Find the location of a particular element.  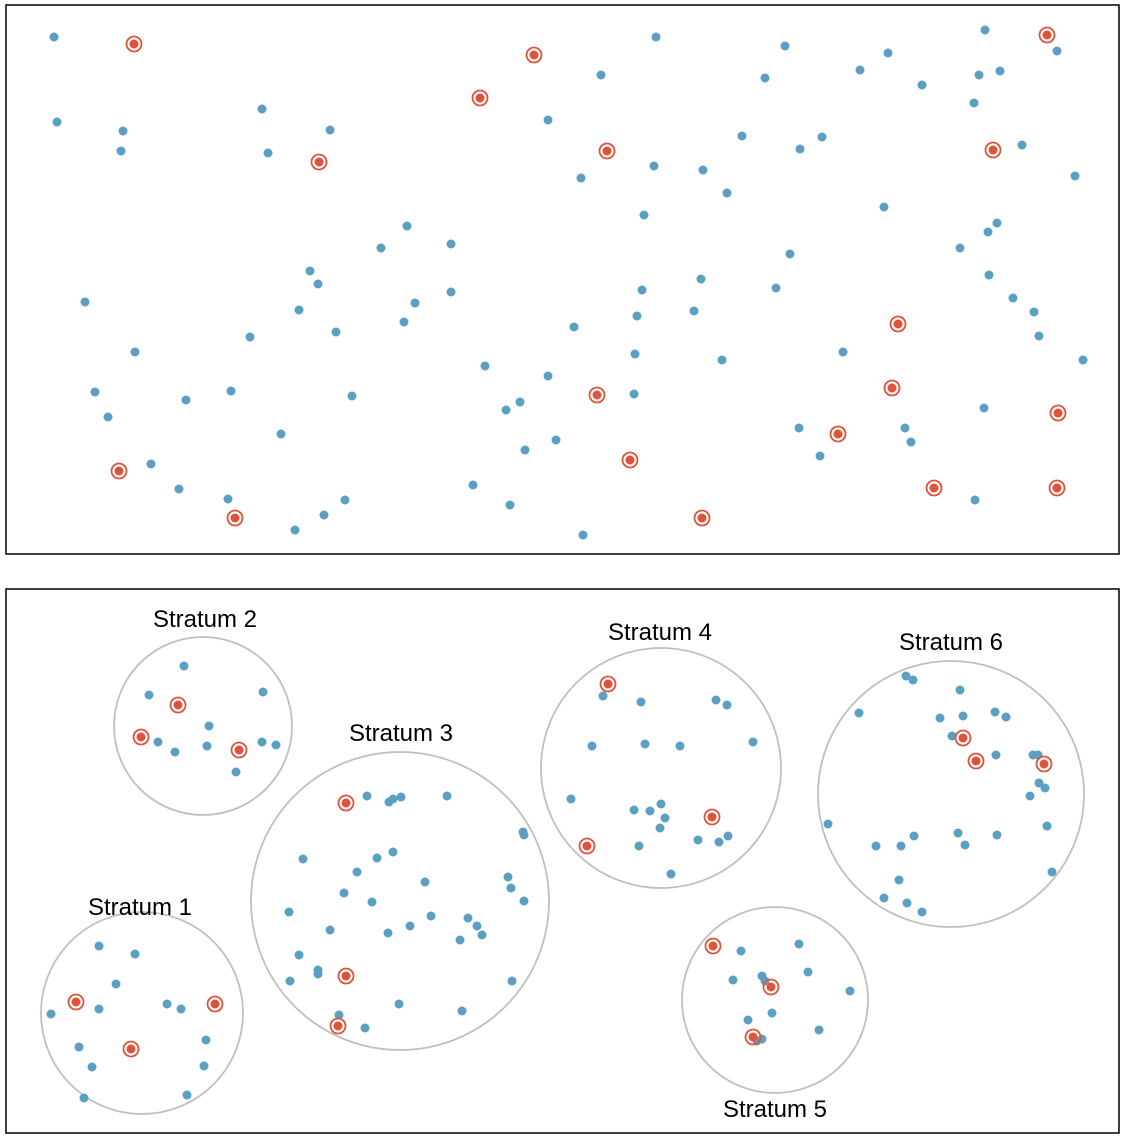

stratum-3-points is located at coordinates (406, 913).